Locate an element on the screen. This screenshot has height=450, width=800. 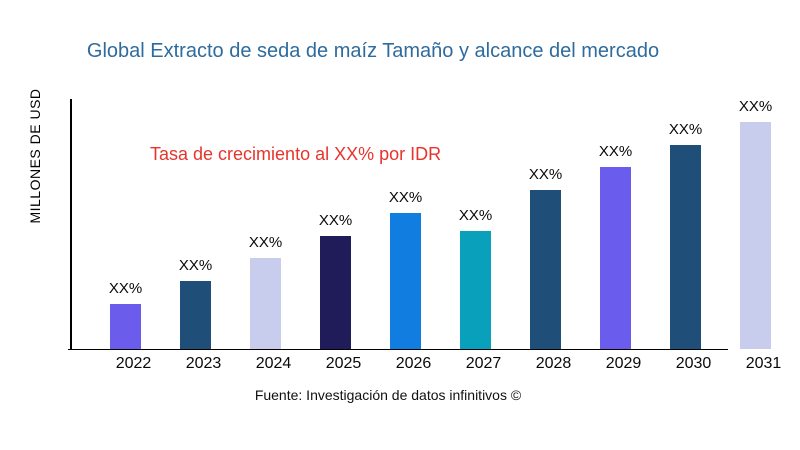
x-tick-label-2027: 2027 is located at coordinates (483, 363).